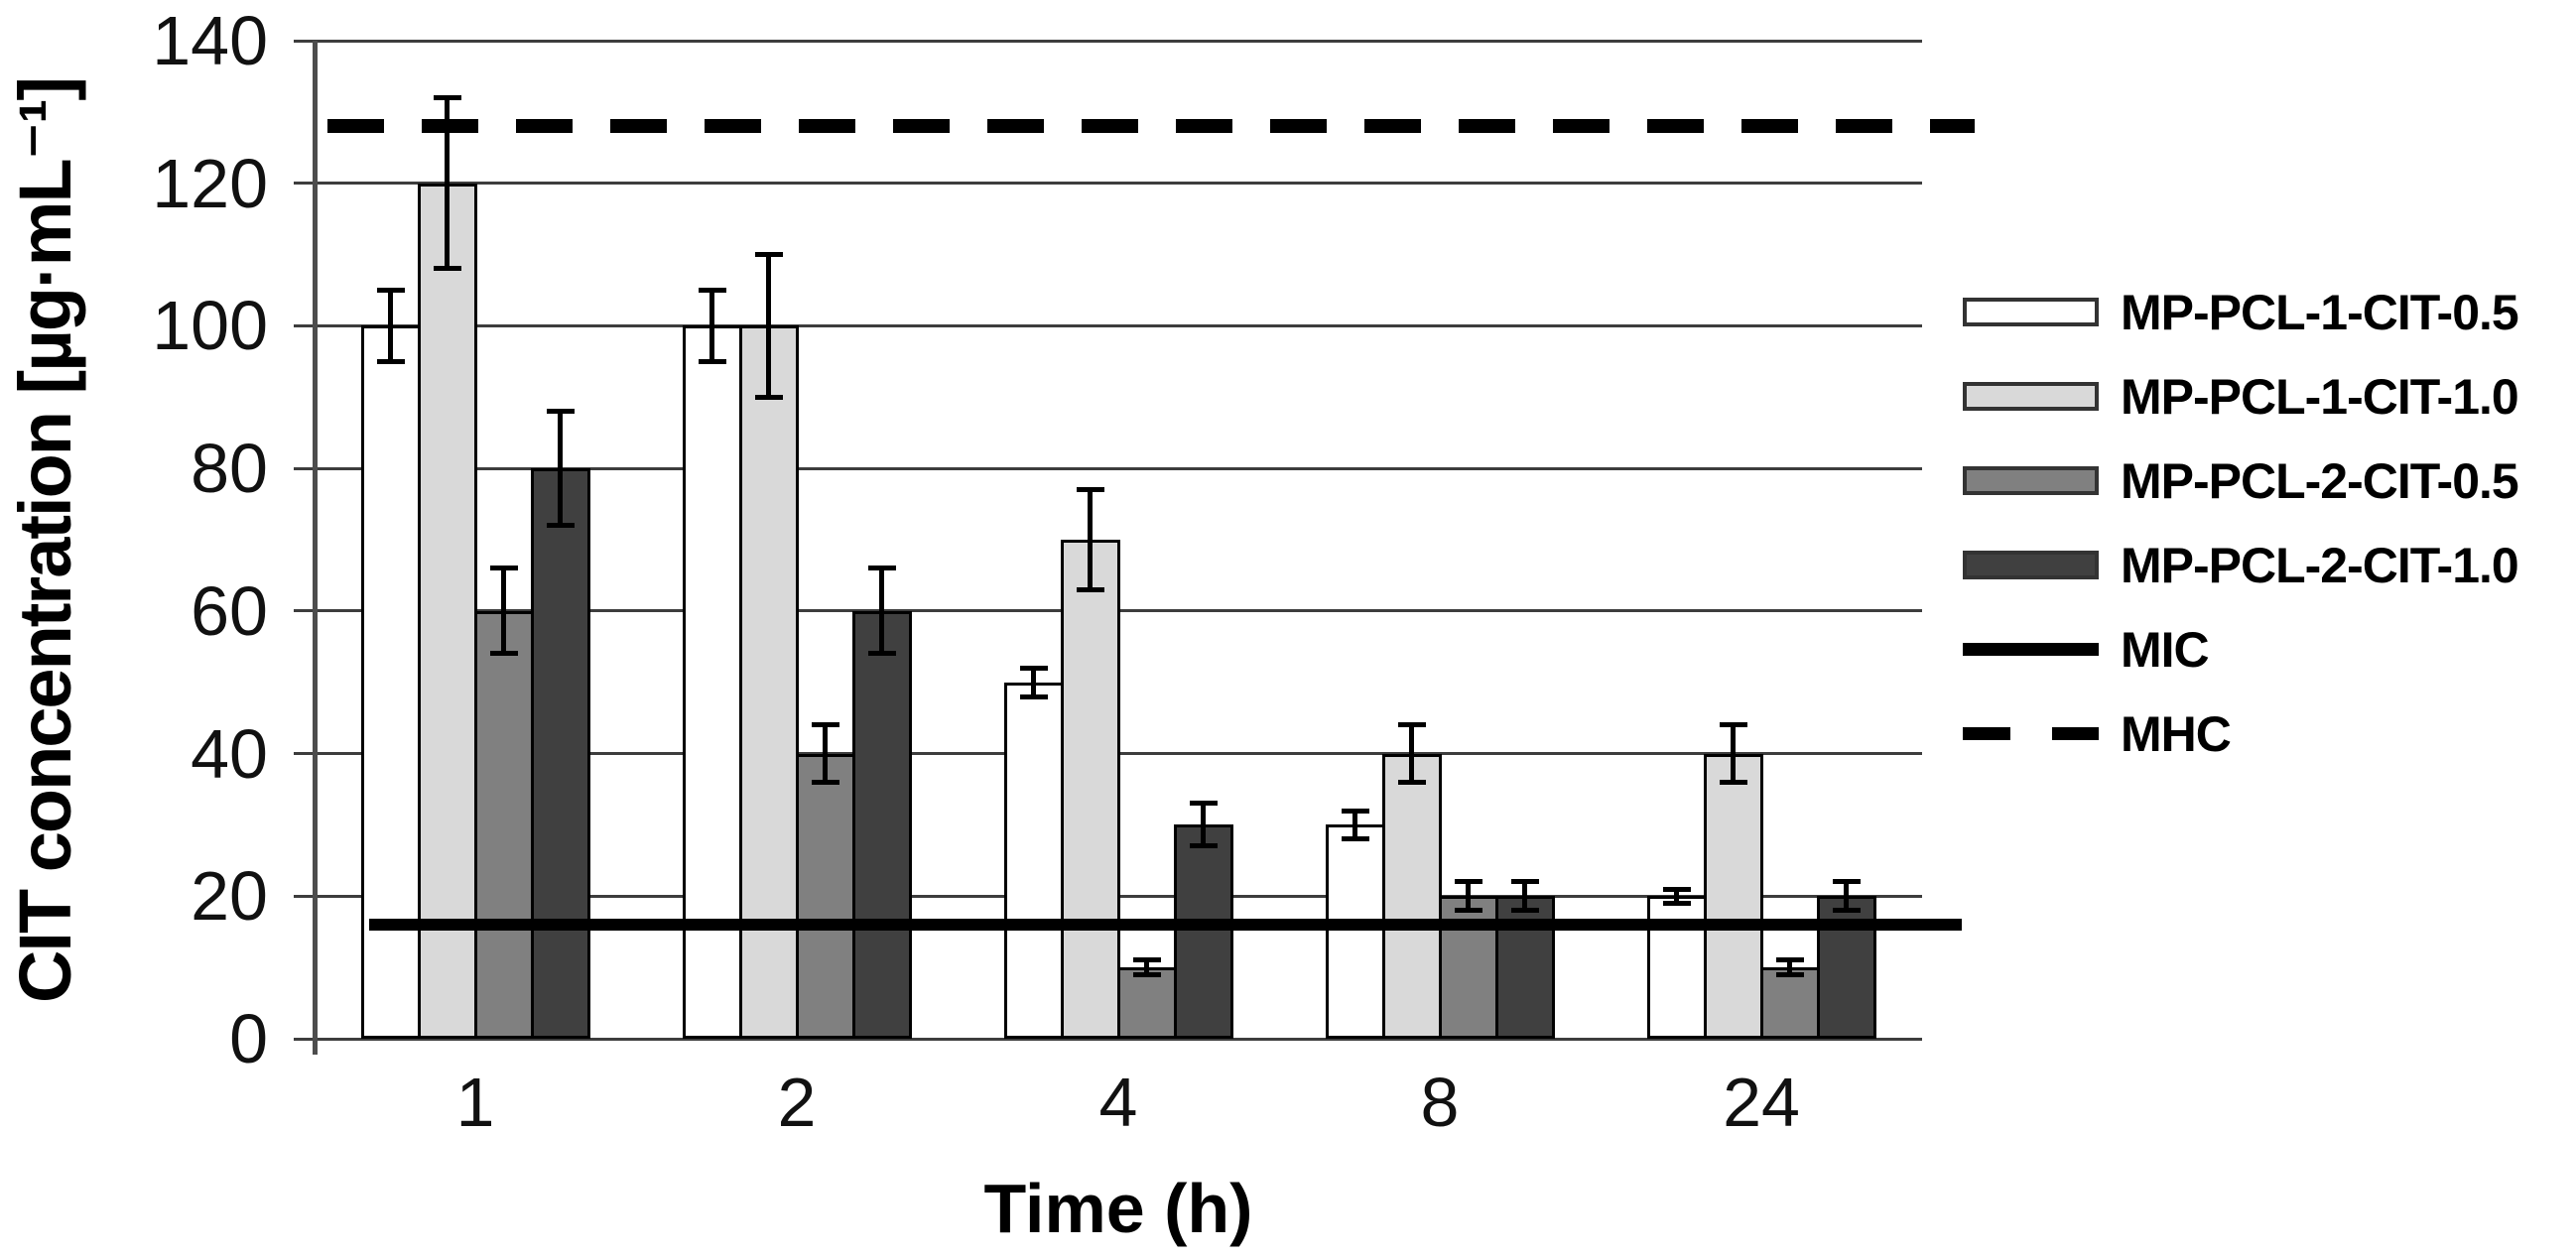 The height and width of the screenshot is (1258, 2576). Describe the element at coordinates (825, 896) in the screenshot. I see `bar-MP-PCL-2-CIT-0.5-t2` at that location.